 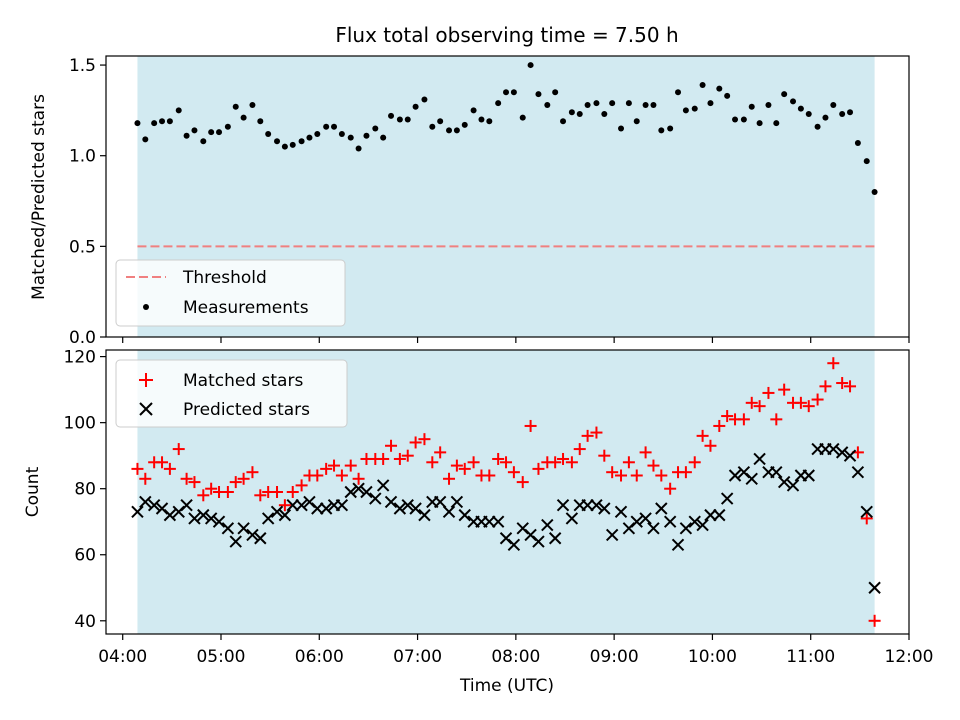 What do you see at coordinates (810, 657) in the screenshot?
I see `x-tick-label: 11:00` at bounding box center [810, 657].